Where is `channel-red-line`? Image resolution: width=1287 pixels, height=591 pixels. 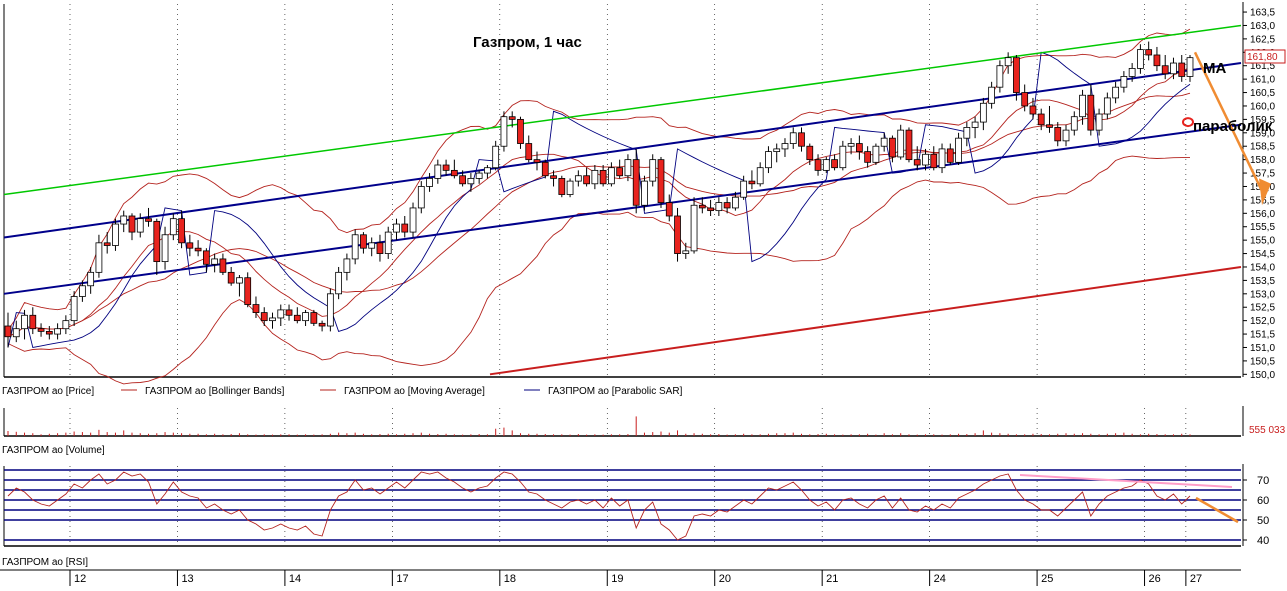
channel-red-line is located at coordinates (865, 320).